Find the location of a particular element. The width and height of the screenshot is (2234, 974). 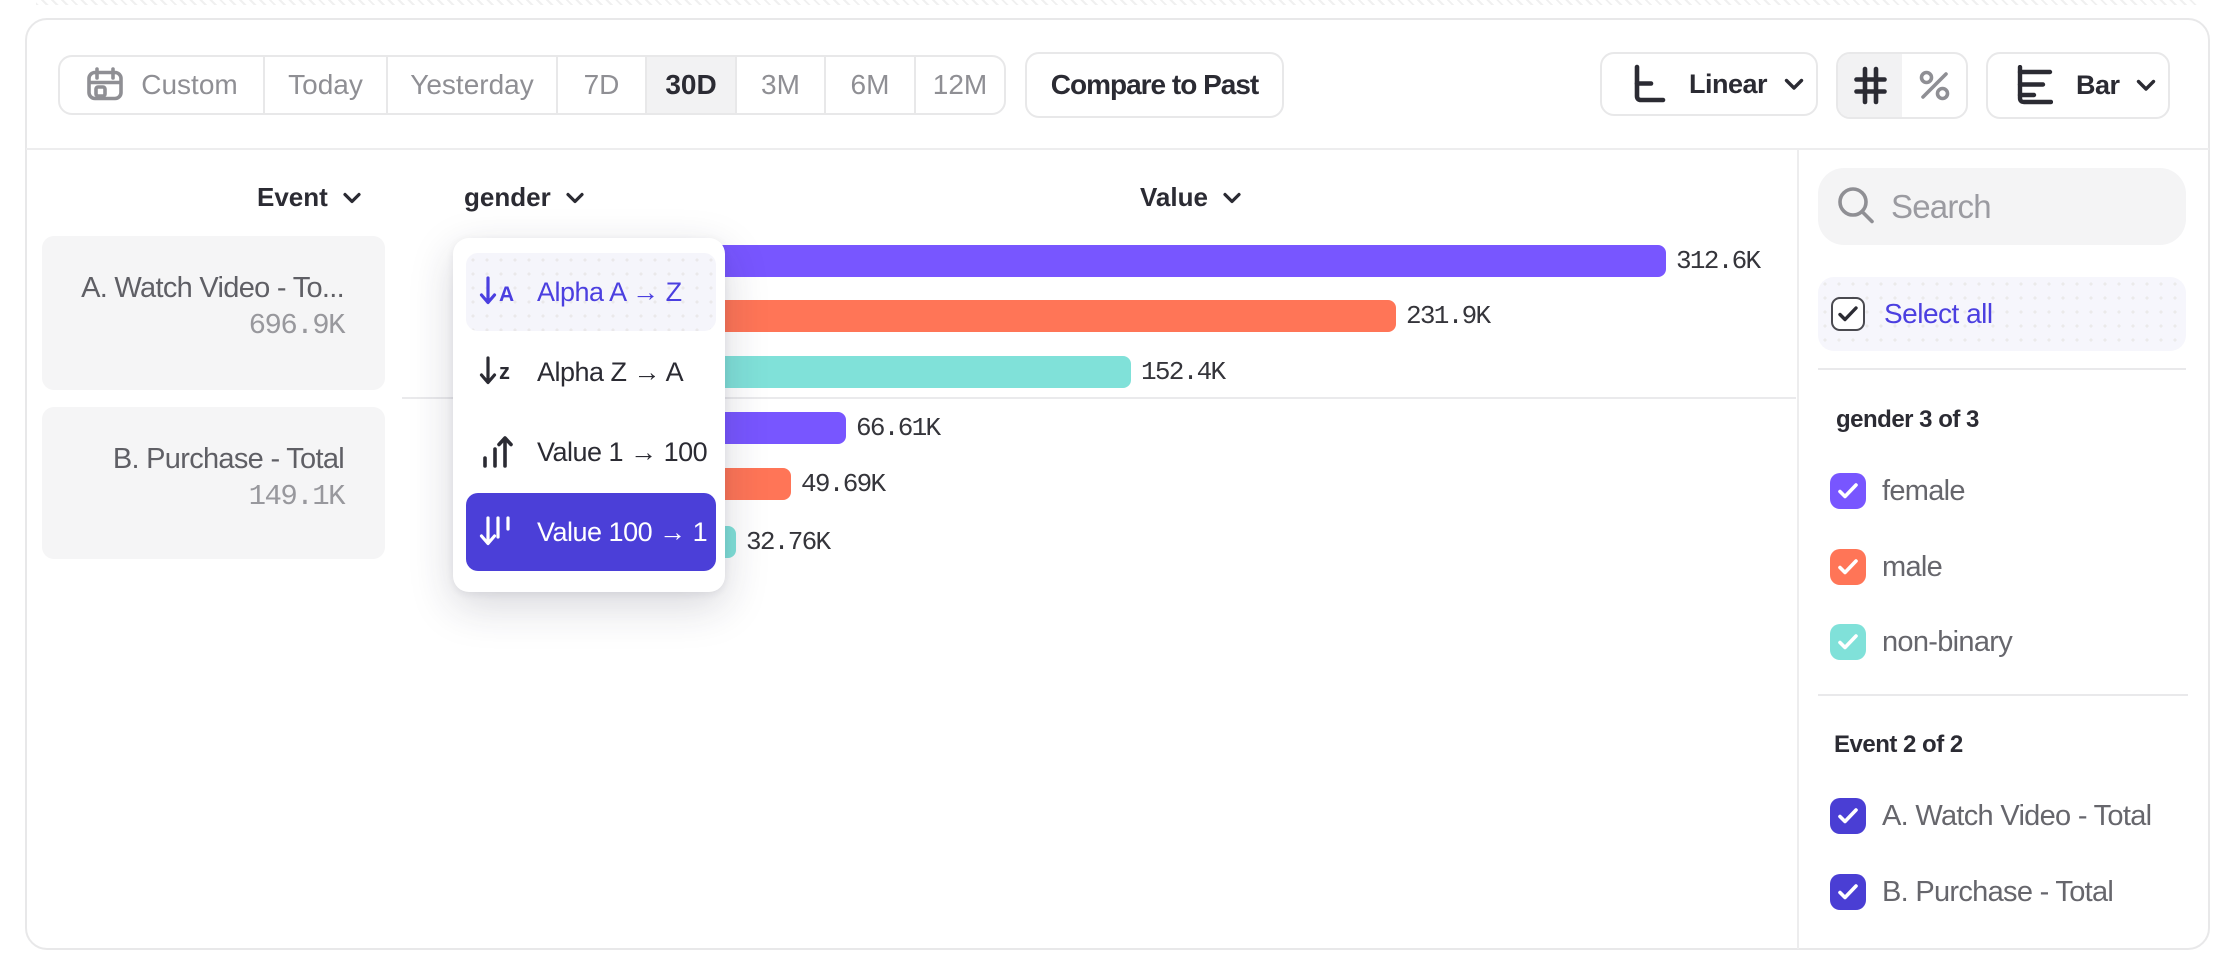

svg-text: z is located at coordinates (504, 371).